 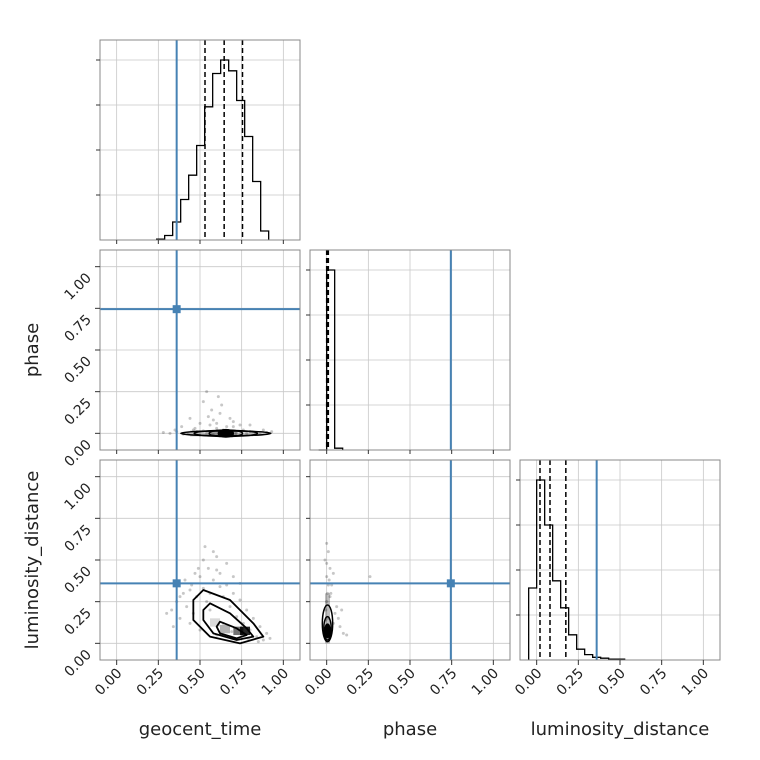 I want to click on histogram-panel-phase, so click(x=408, y=350).